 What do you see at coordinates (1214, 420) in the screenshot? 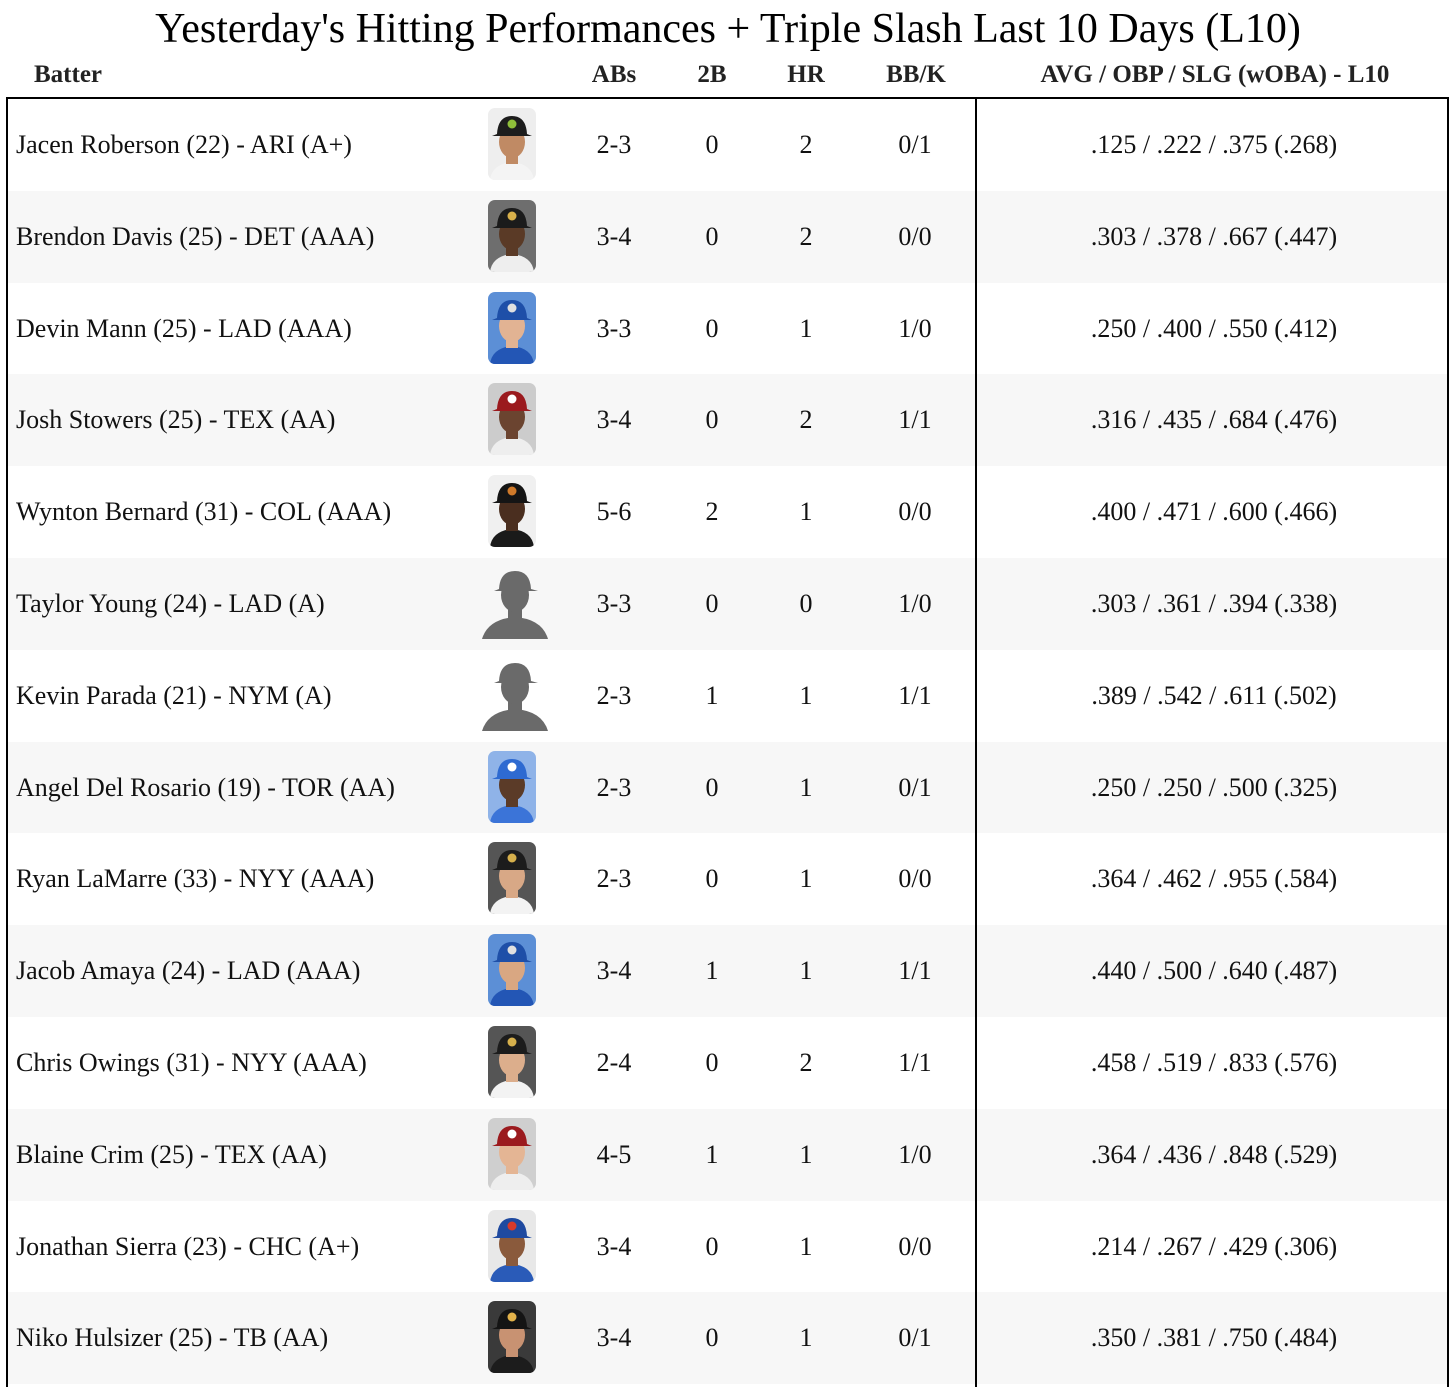
I see `triple-slash-cell: .316 / .435 / .684 (.476)` at bounding box center [1214, 420].